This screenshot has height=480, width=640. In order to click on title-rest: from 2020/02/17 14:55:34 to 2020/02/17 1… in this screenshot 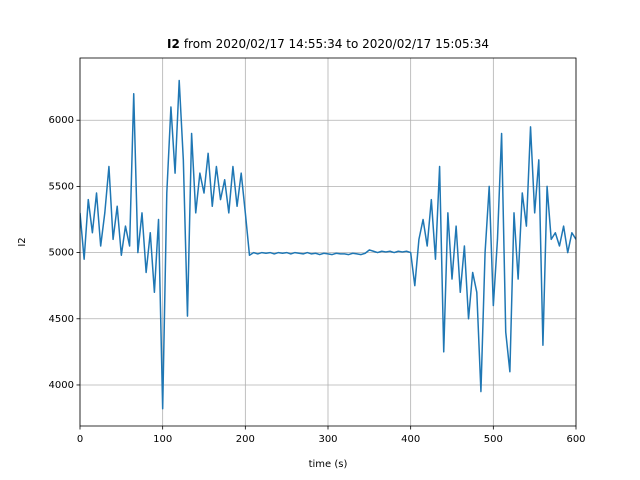, I will do `click(336, 44)`.